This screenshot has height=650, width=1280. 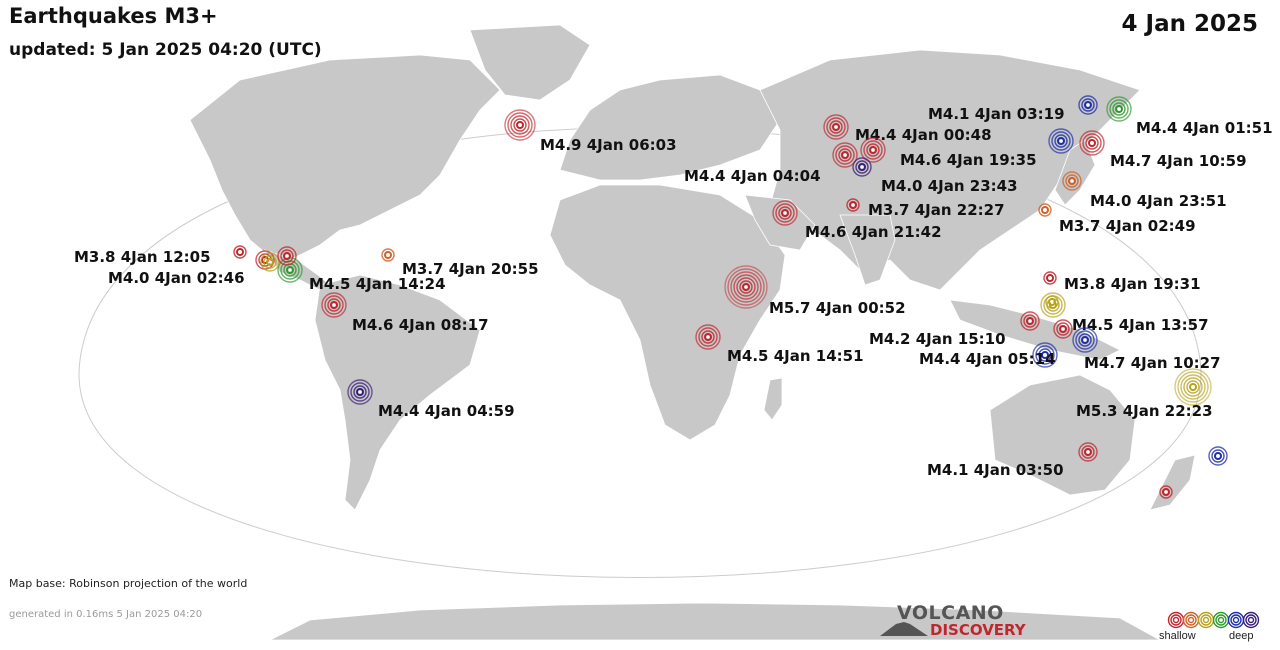 I want to click on legend-deep-label: deep, so click(x=1241, y=636).